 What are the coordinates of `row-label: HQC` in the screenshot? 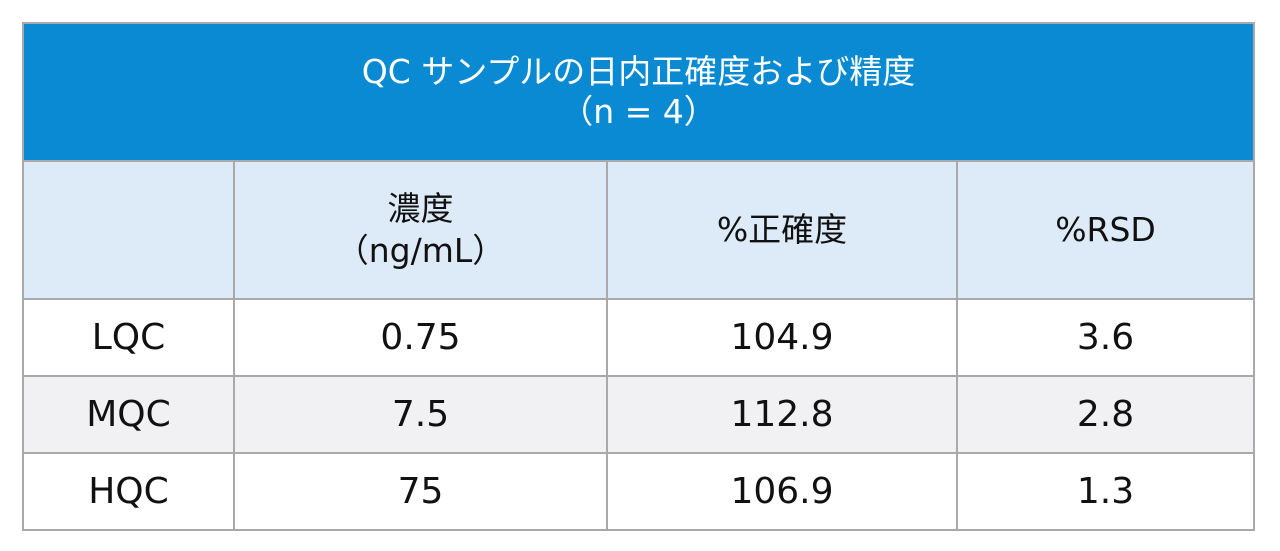 It's located at (129, 491).